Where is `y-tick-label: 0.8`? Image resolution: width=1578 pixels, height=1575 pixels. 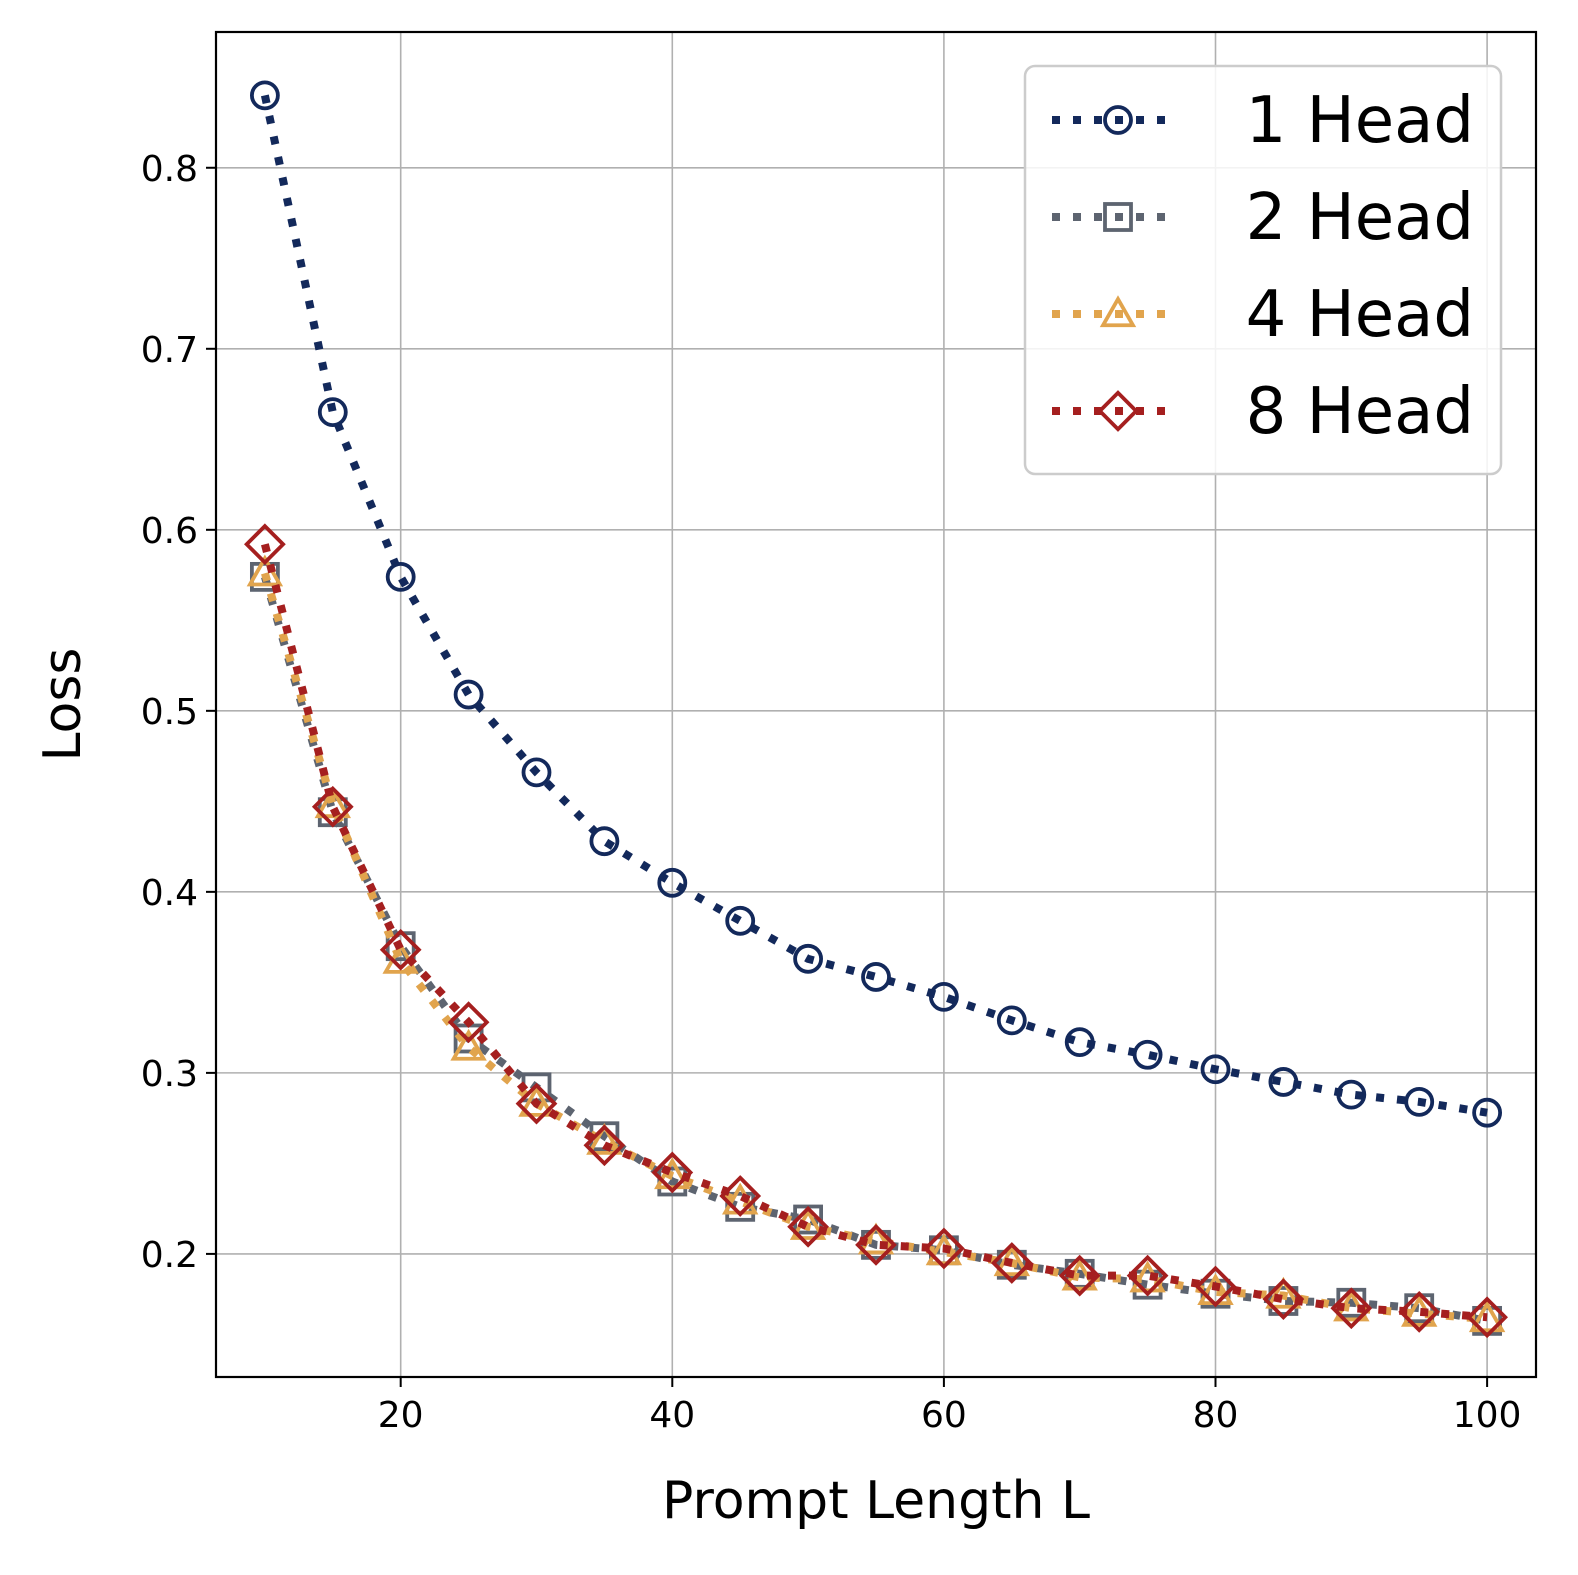
y-tick-label: 0.8 is located at coordinates (169, 169).